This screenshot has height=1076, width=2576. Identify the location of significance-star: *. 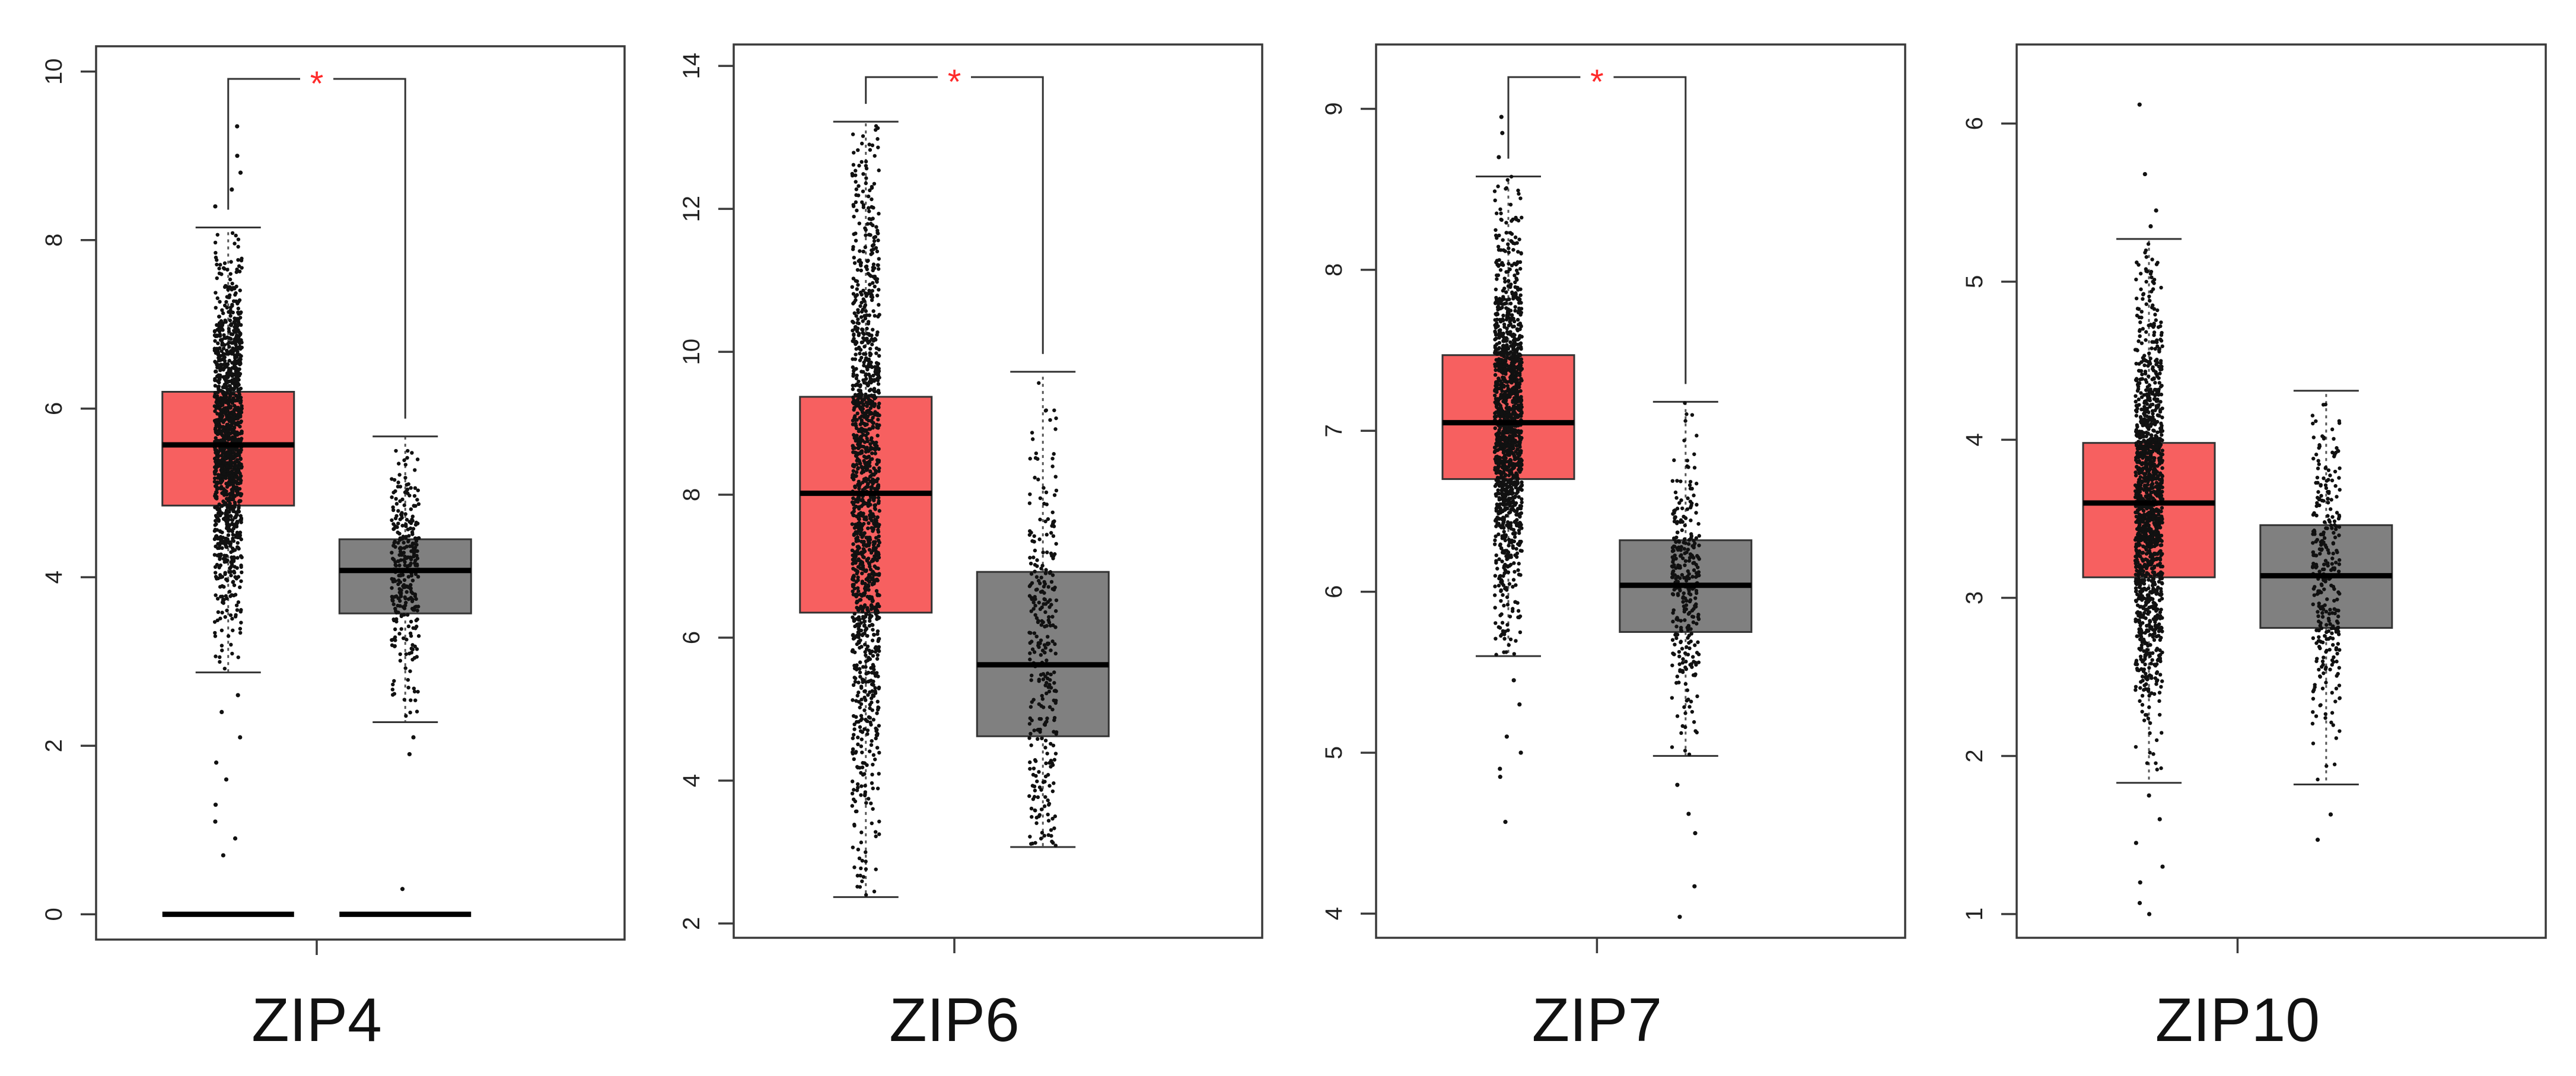
(317, 84).